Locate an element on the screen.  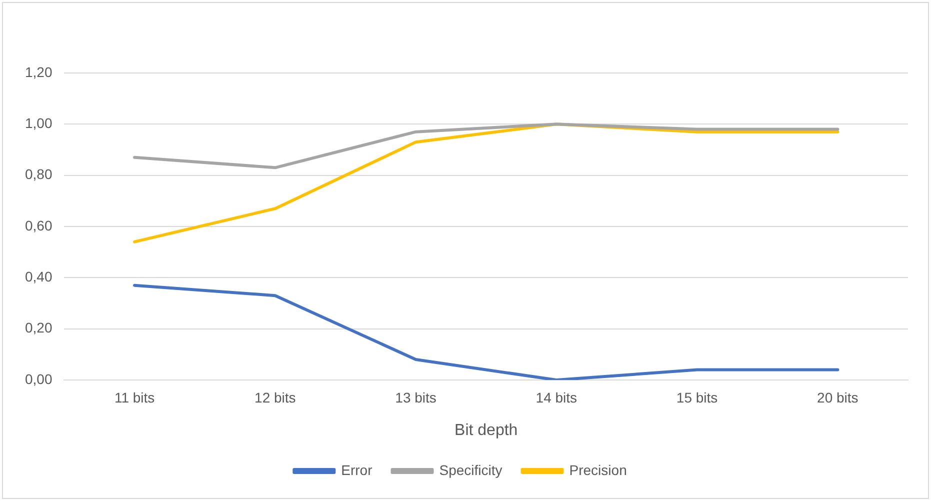
y-tick-label: 0,20 is located at coordinates (38, 328).